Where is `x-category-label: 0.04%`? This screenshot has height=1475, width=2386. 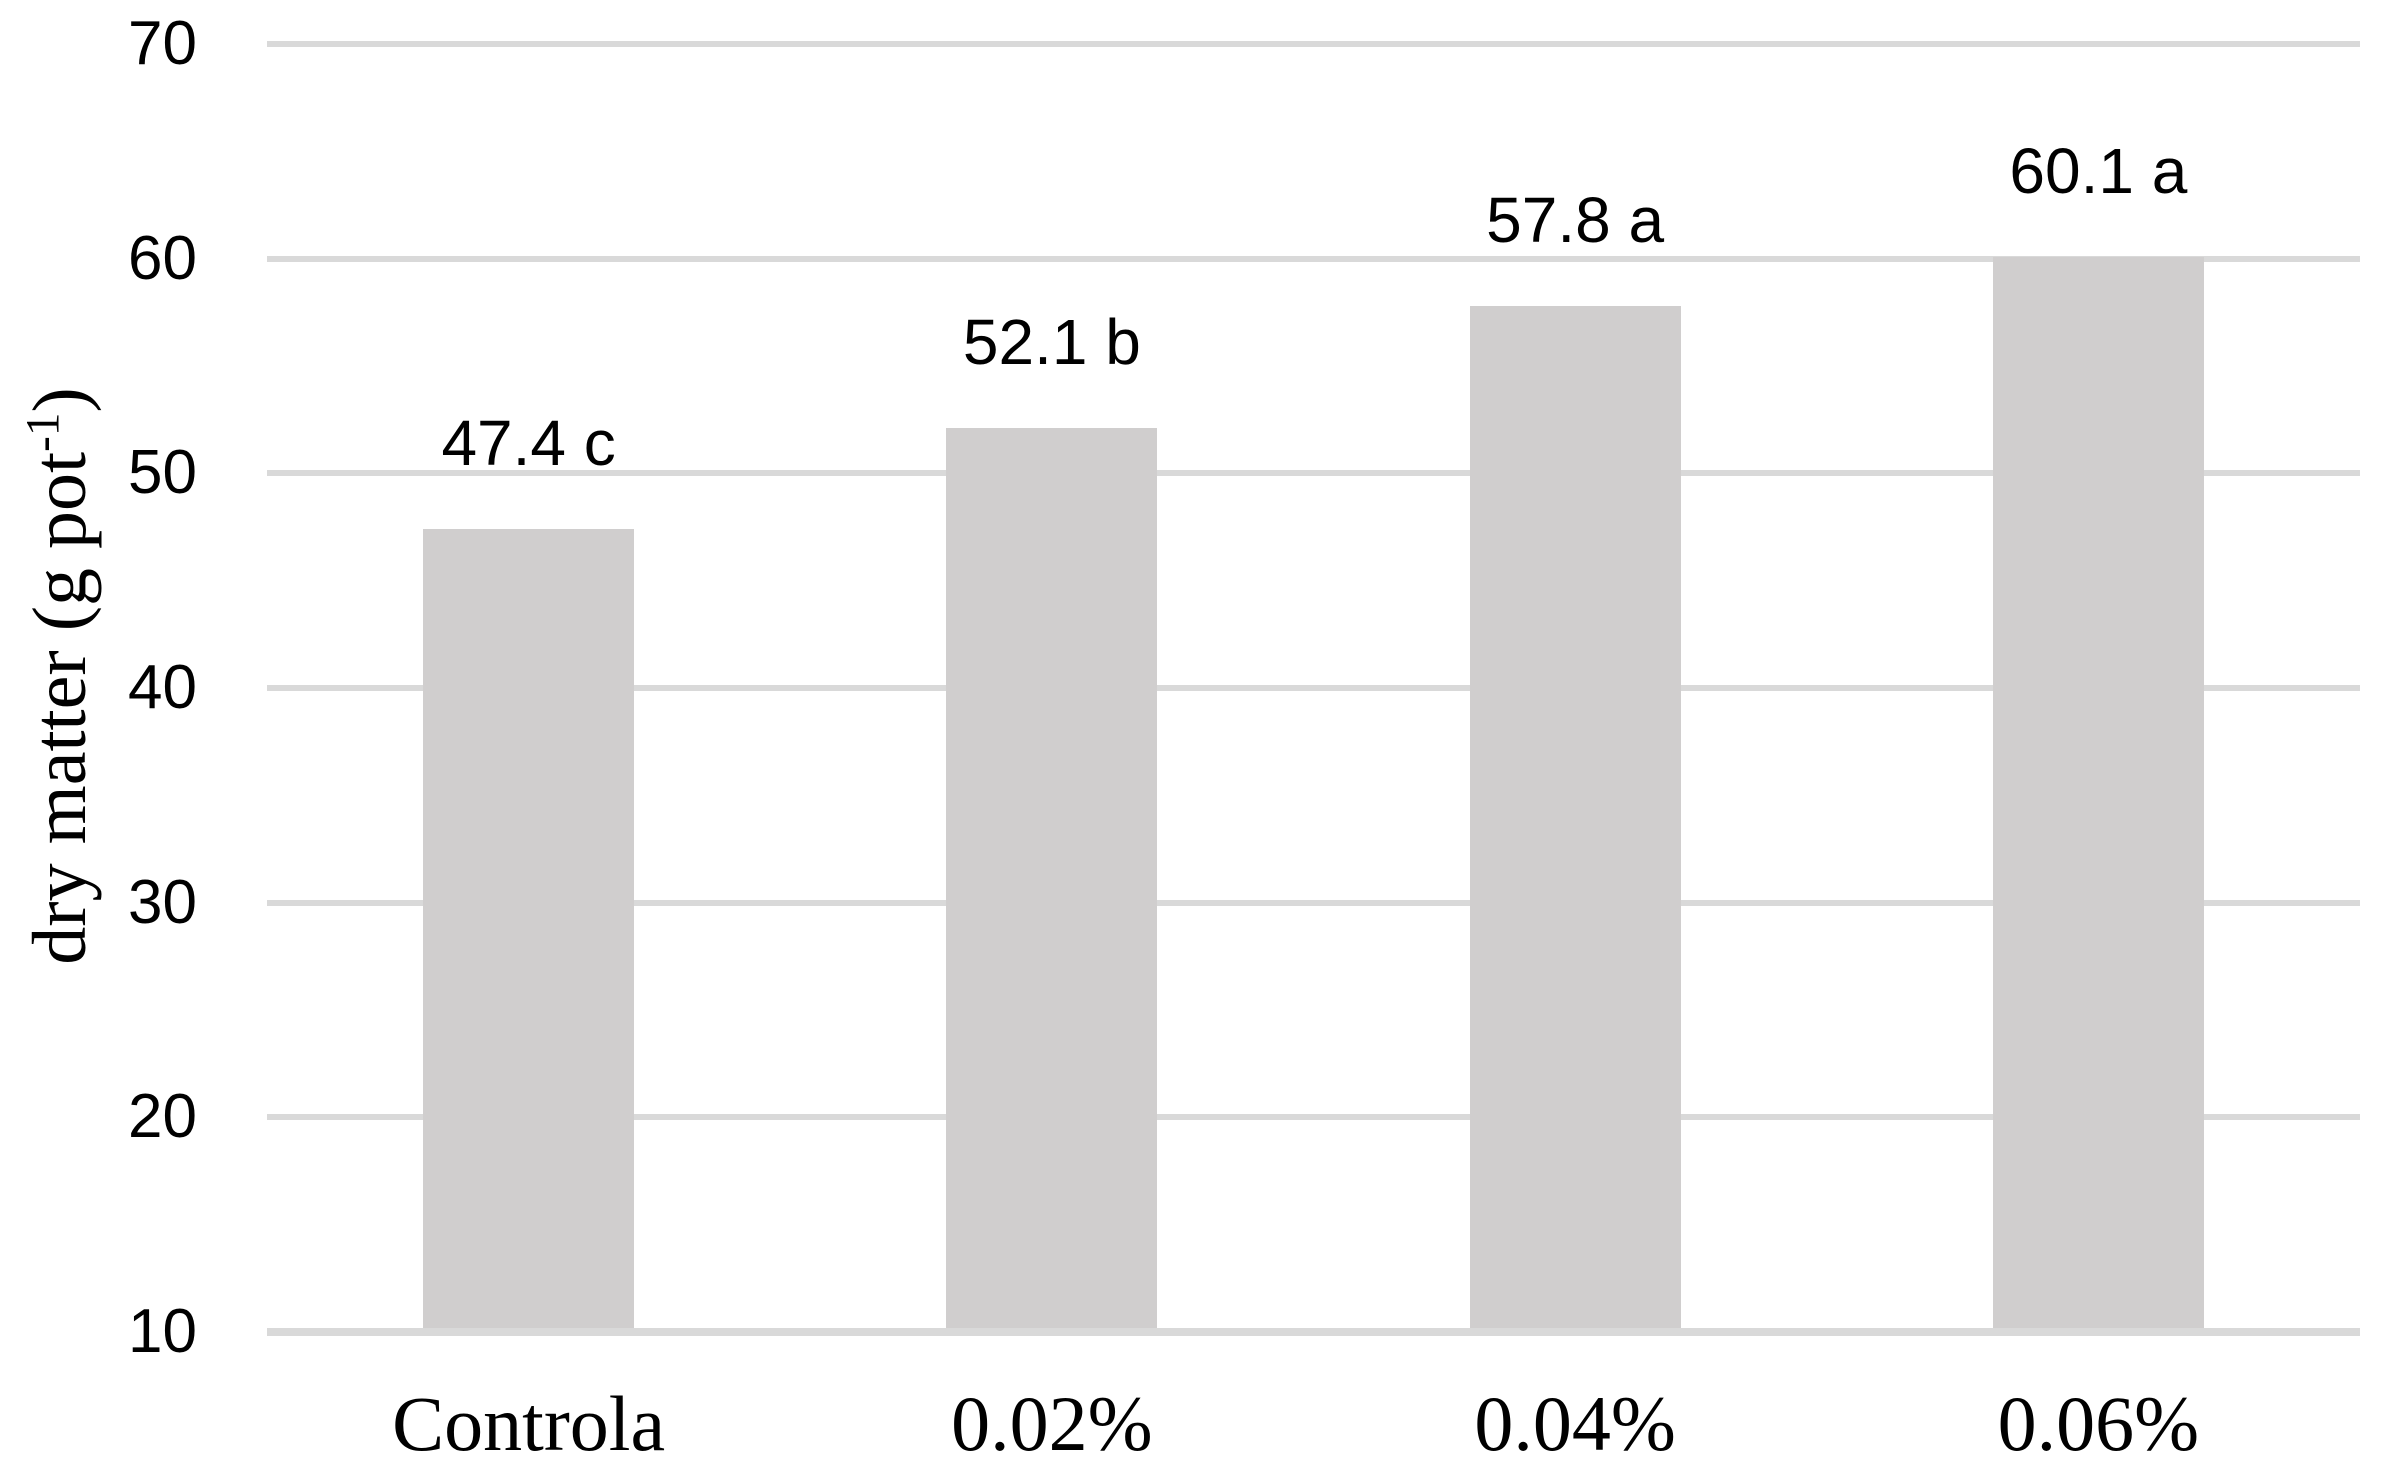
x-category-label: 0.04% is located at coordinates (1575, 1423).